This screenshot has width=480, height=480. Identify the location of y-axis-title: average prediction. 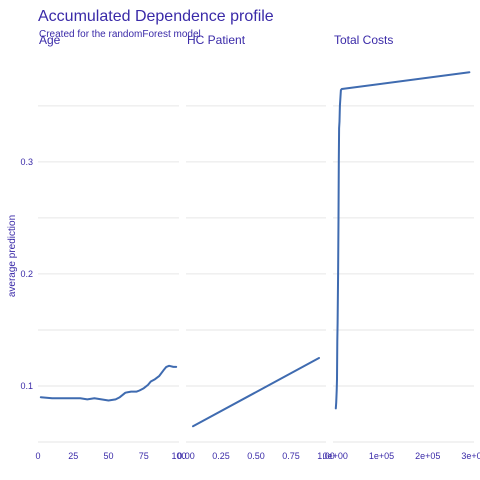
(12, 256).